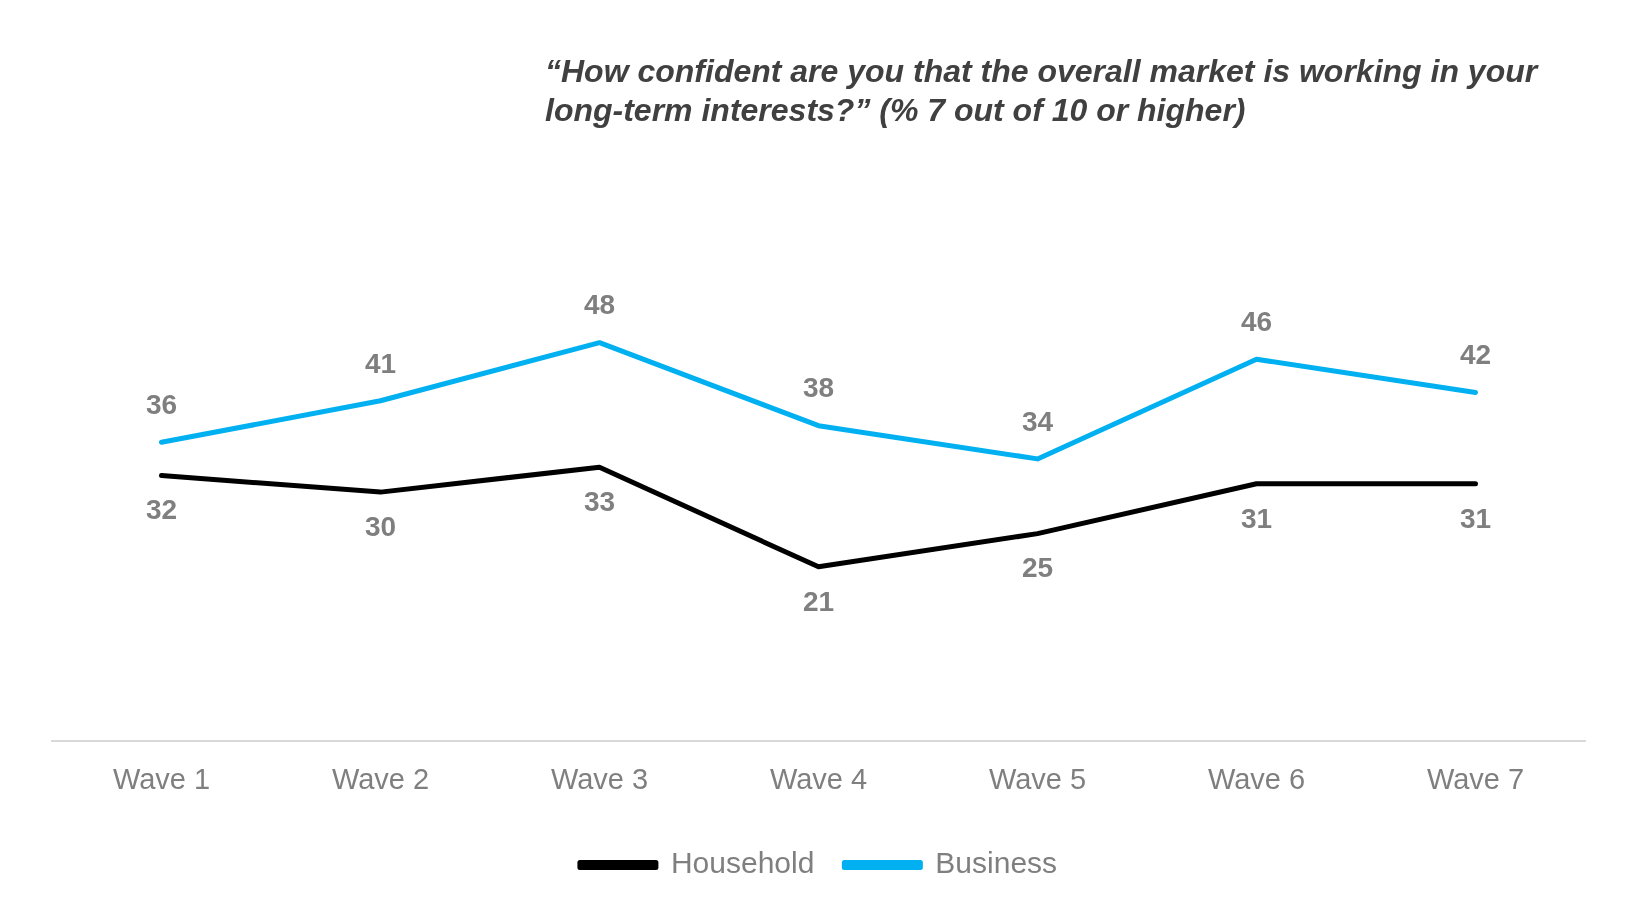  I want to click on data-label: 21, so click(818, 601).